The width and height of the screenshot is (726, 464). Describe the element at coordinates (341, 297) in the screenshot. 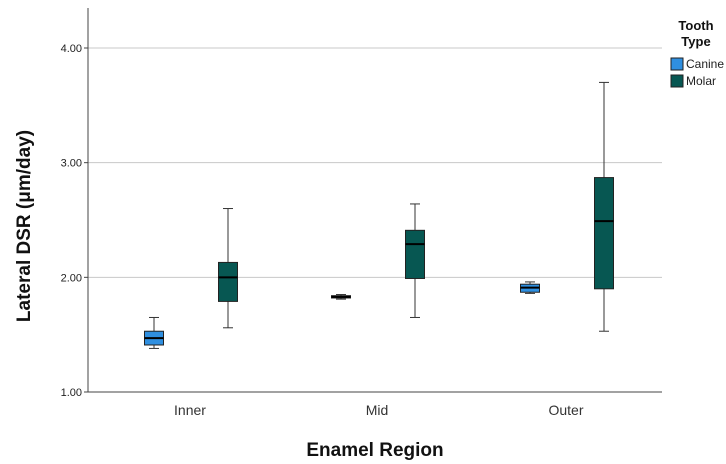

I see `box-canine-mid` at that location.